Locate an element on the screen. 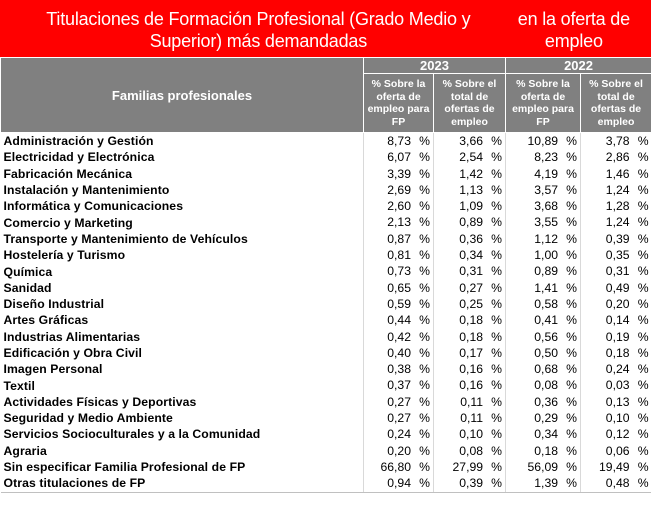 The width and height of the screenshot is (651, 523). cell-v2023-total: 0,16% is located at coordinates (469, 385).